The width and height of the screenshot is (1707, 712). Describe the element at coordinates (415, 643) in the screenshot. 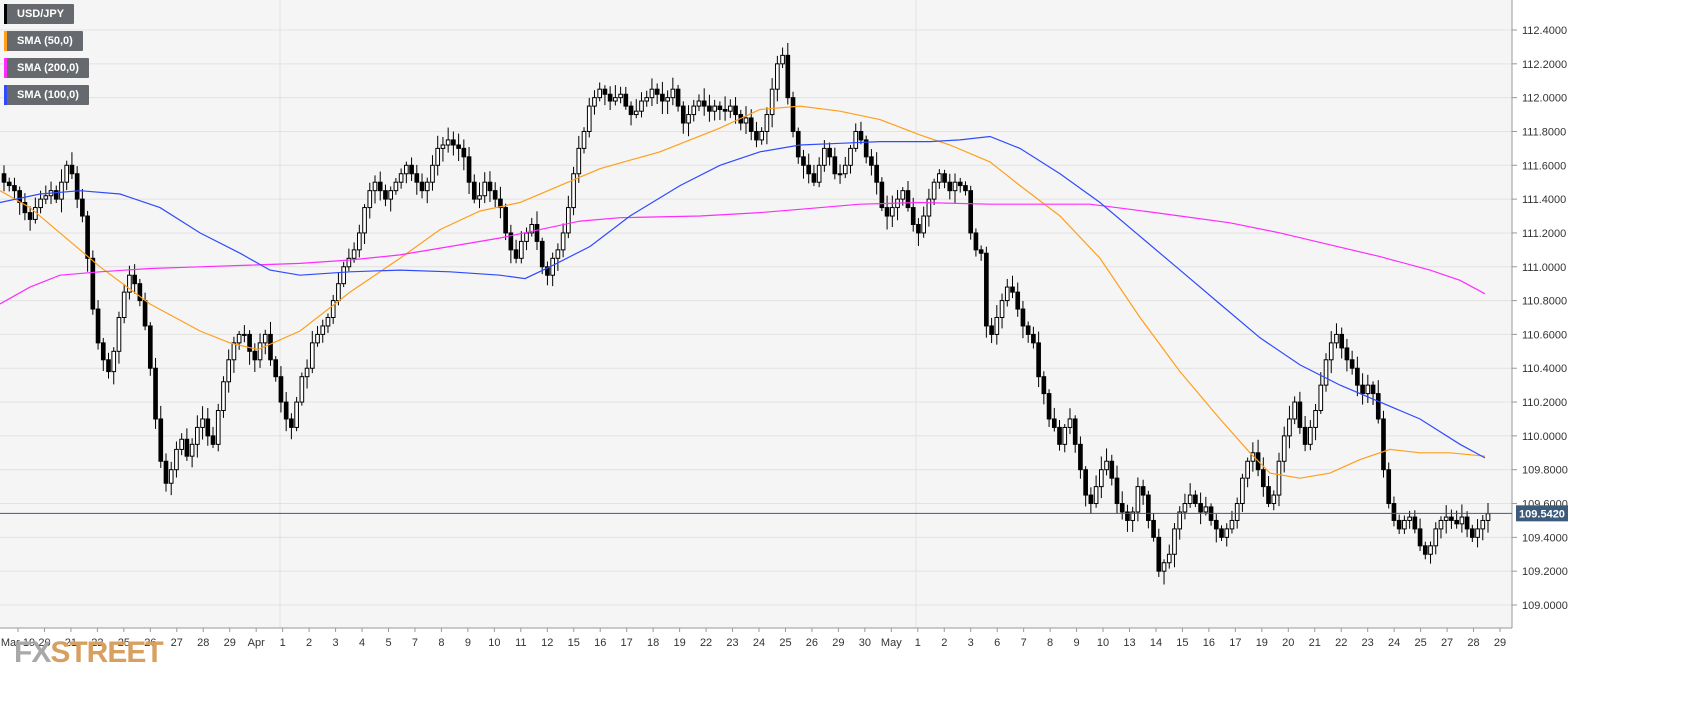

I see `x-tick-label: 7` at that location.